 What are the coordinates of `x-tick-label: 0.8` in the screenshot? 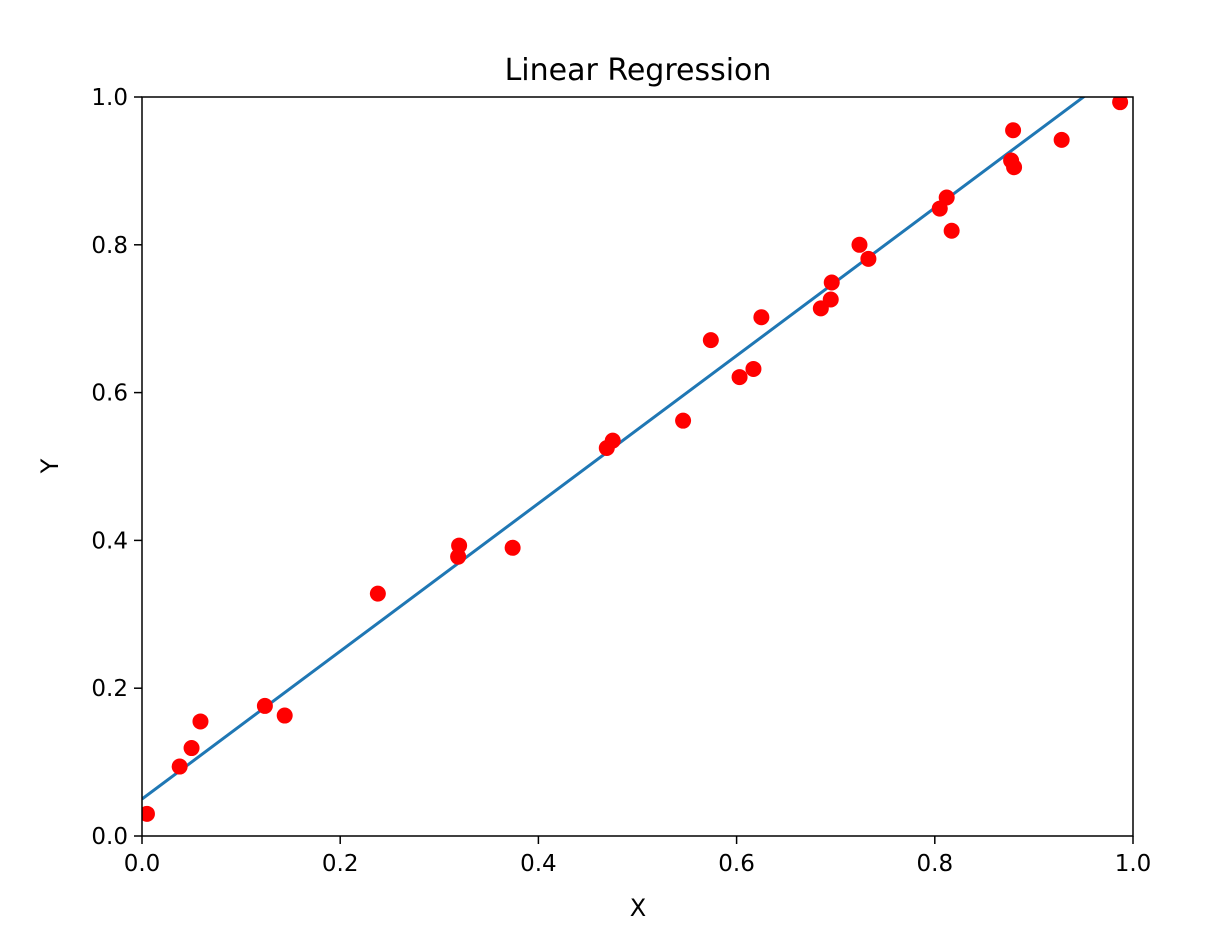 It's located at (935, 864).